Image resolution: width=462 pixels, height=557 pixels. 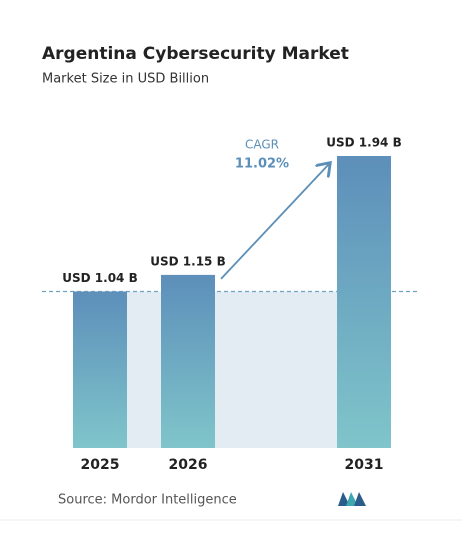 What do you see at coordinates (364, 465) in the screenshot?
I see `x-tick-label: 2031` at bounding box center [364, 465].